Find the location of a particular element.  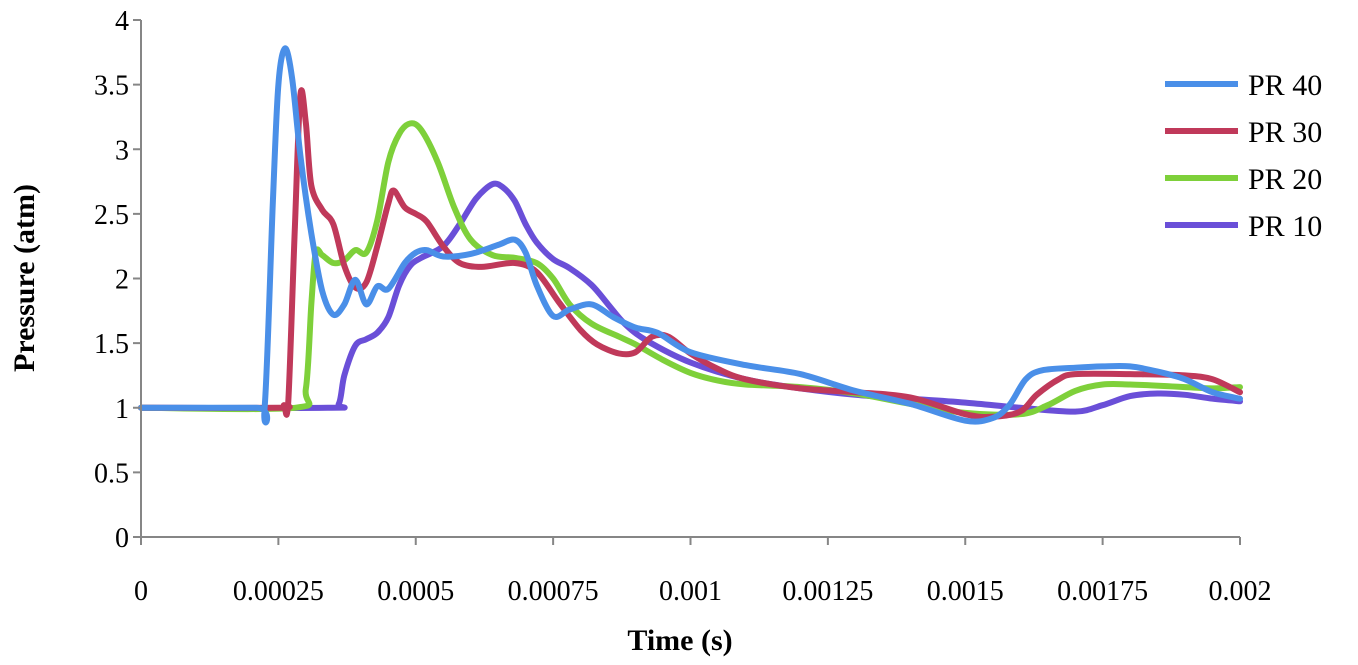

x-tick-label: 0.002 is located at coordinates (1240, 591).